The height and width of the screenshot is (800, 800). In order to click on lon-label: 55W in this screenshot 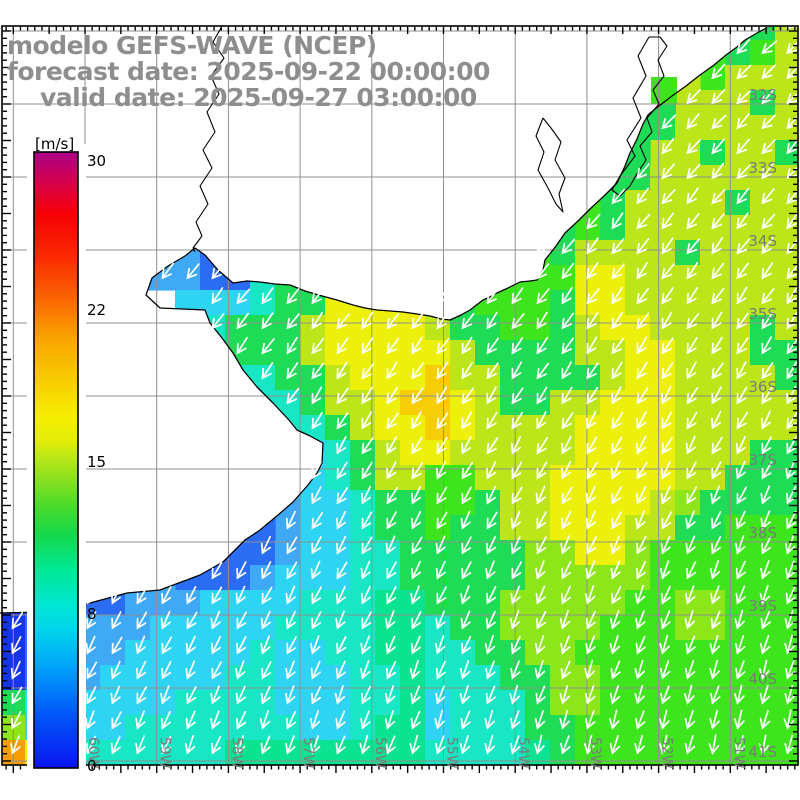, I will do `click(452, 753)`.